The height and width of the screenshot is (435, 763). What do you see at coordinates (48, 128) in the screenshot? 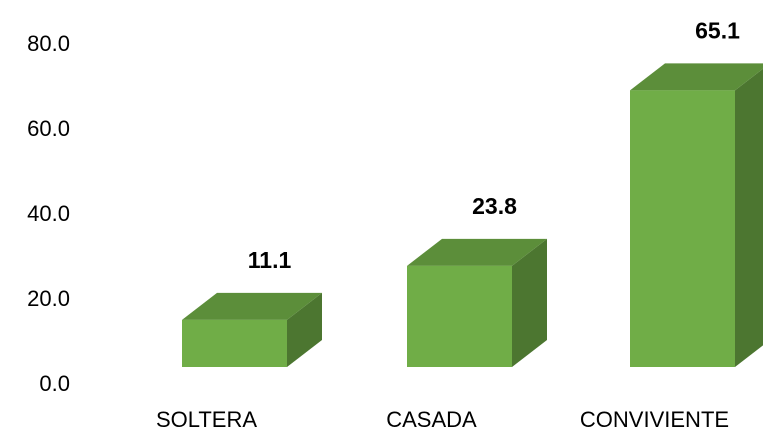
I see `y-tick-label: 60.0` at bounding box center [48, 128].